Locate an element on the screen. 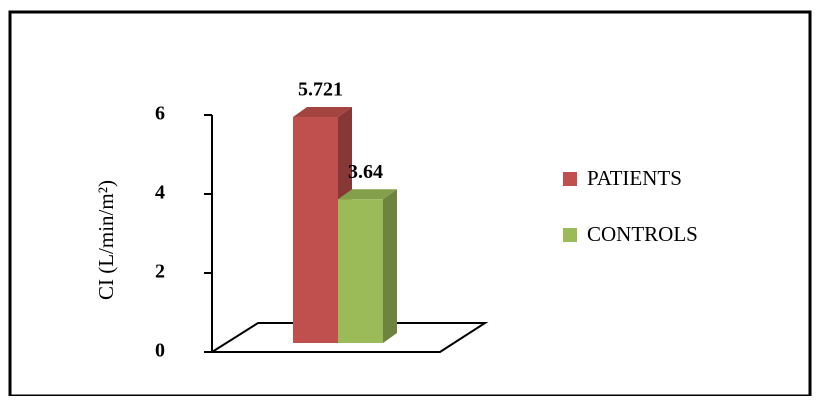 This screenshot has height=401, width=817. y-tick-label: 2 is located at coordinates (160, 272).